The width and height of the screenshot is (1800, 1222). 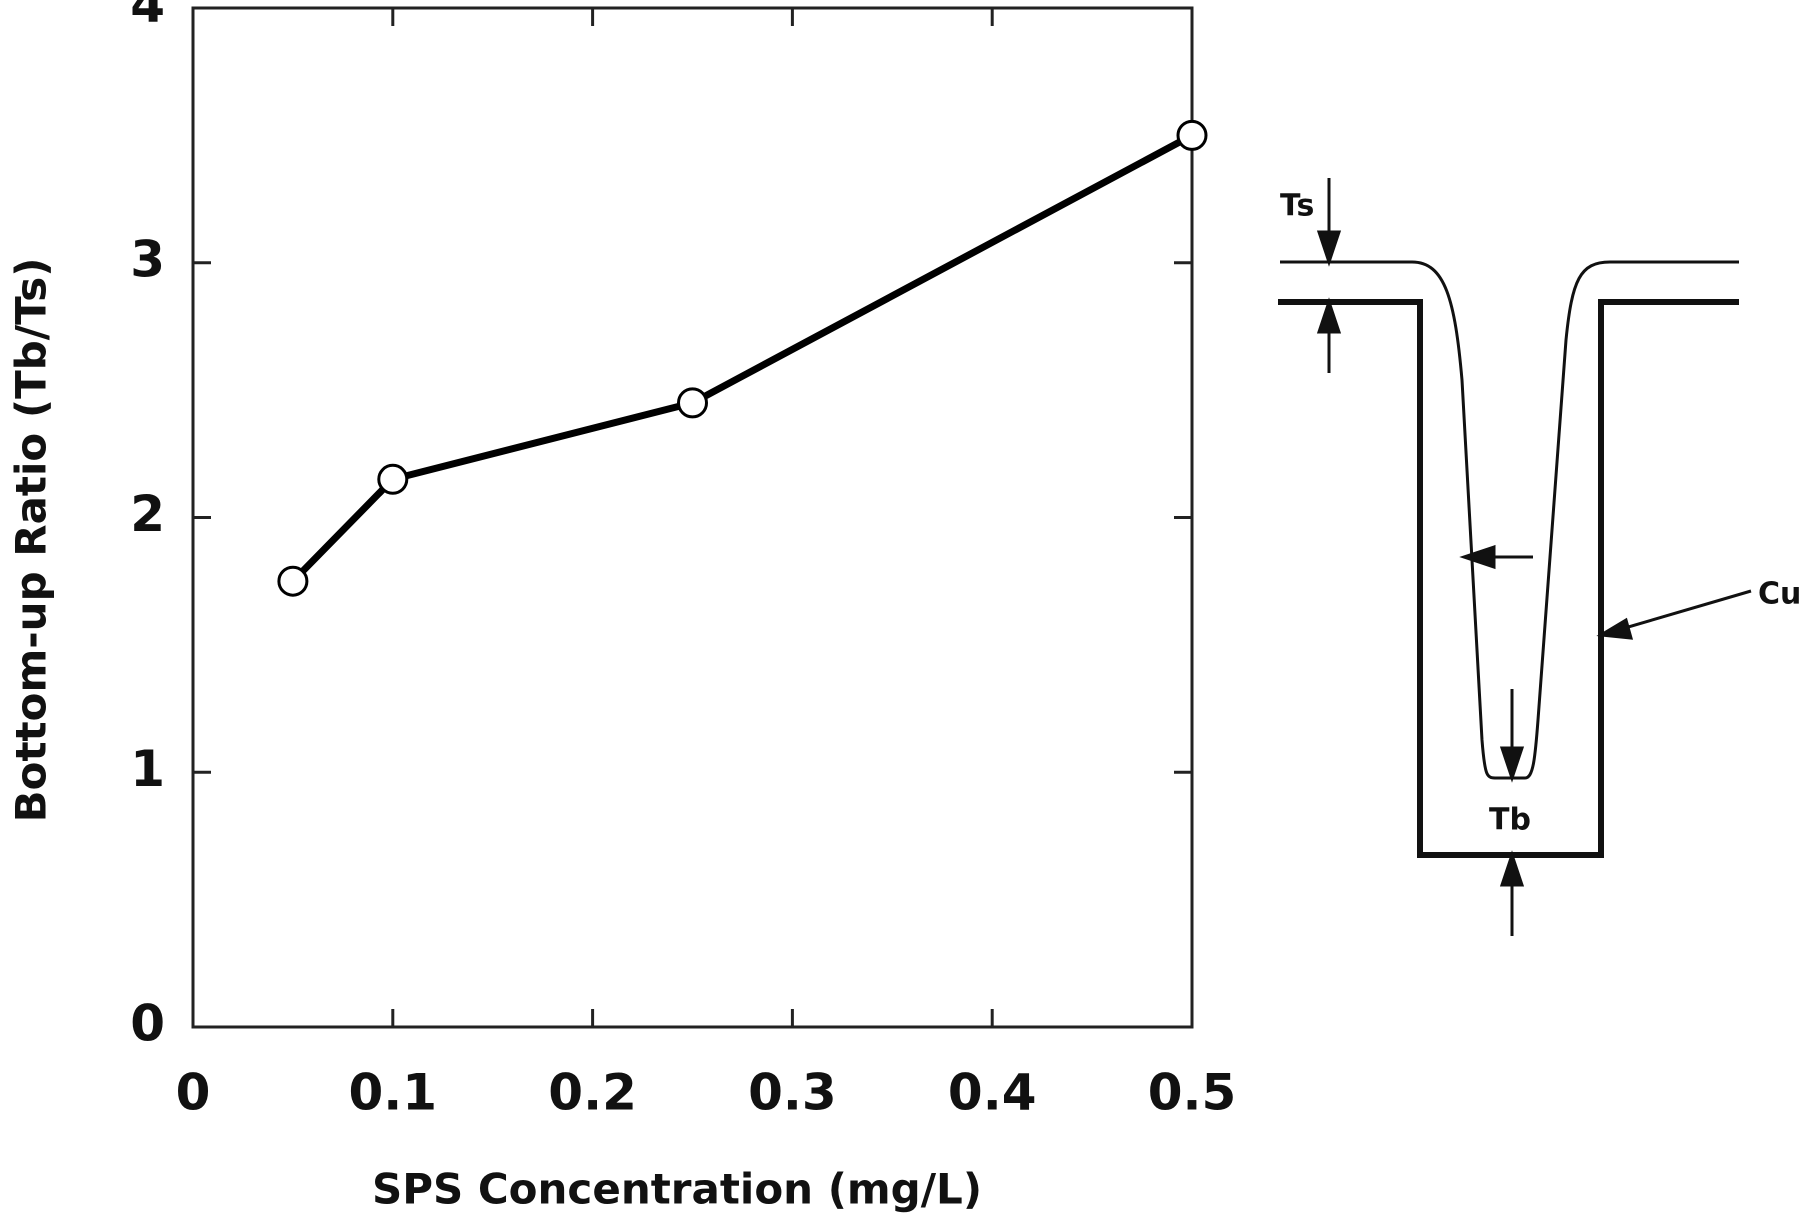 I want to click on cu-label: Cu, so click(x=1779, y=594).